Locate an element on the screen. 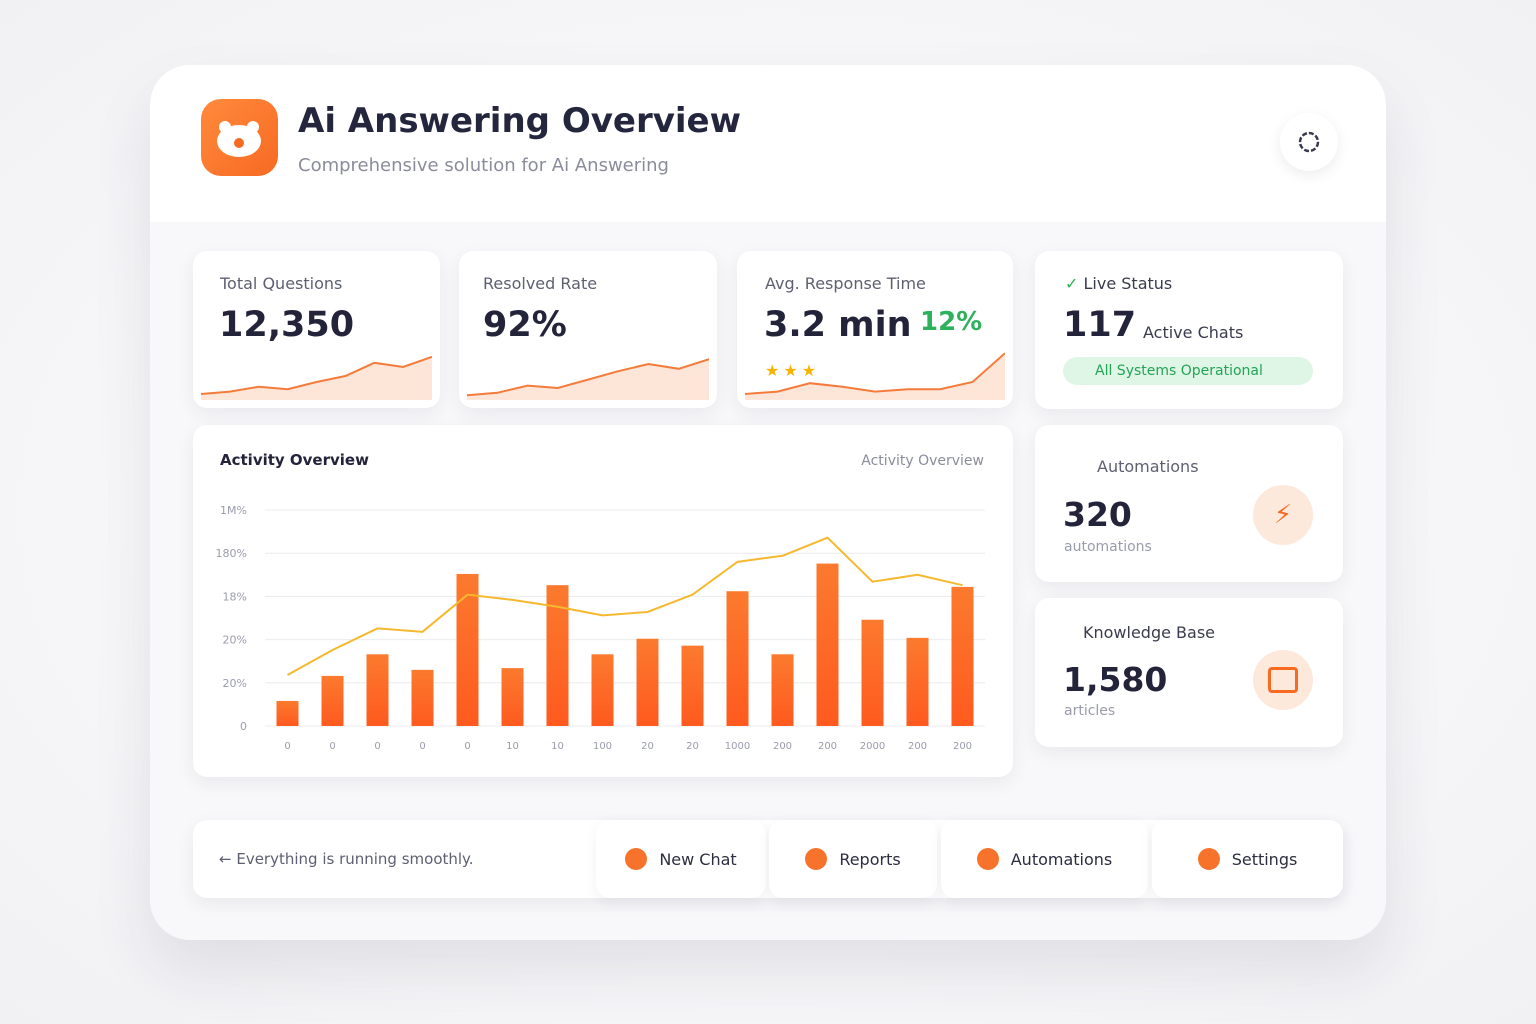 The height and width of the screenshot is (1024, 1536). footer-message-text: Everything is running smoothly. is located at coordinates (355, 859).